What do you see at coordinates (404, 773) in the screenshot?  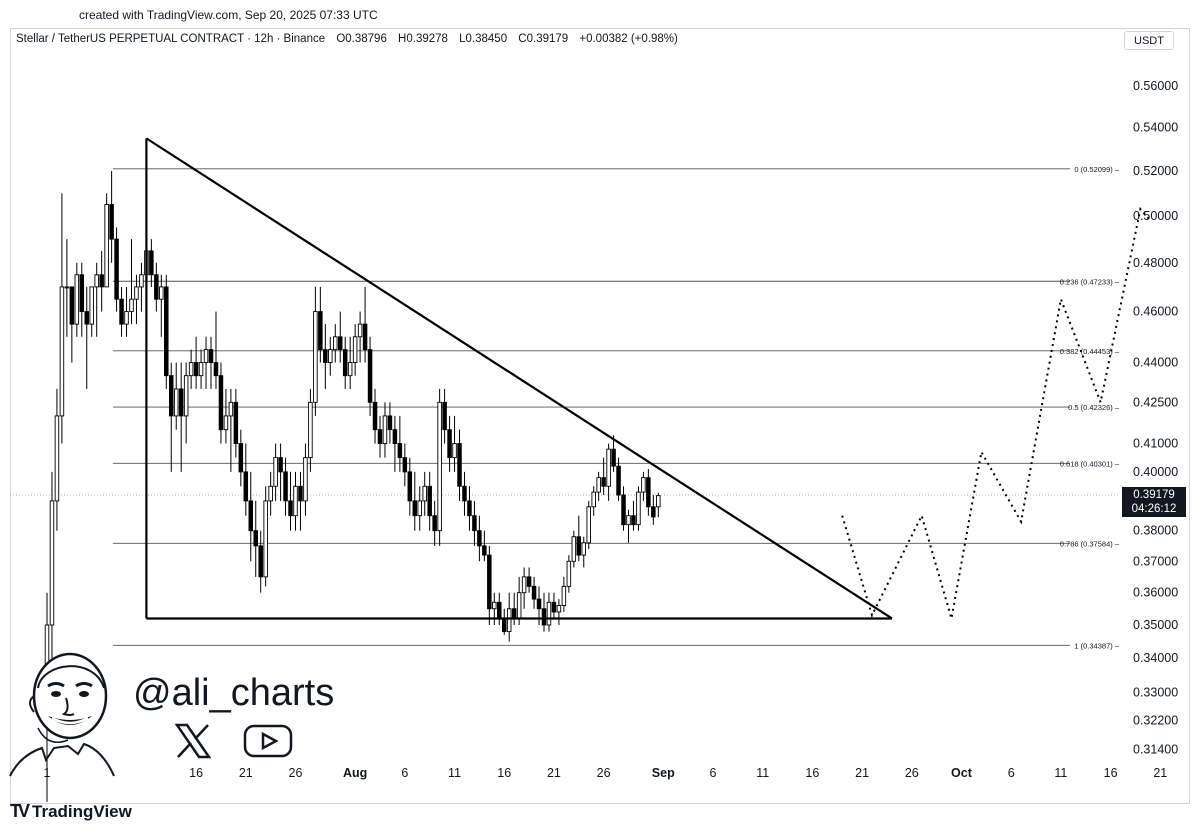 I see `x-tick-label: 6` at bounding box center [404, 773].